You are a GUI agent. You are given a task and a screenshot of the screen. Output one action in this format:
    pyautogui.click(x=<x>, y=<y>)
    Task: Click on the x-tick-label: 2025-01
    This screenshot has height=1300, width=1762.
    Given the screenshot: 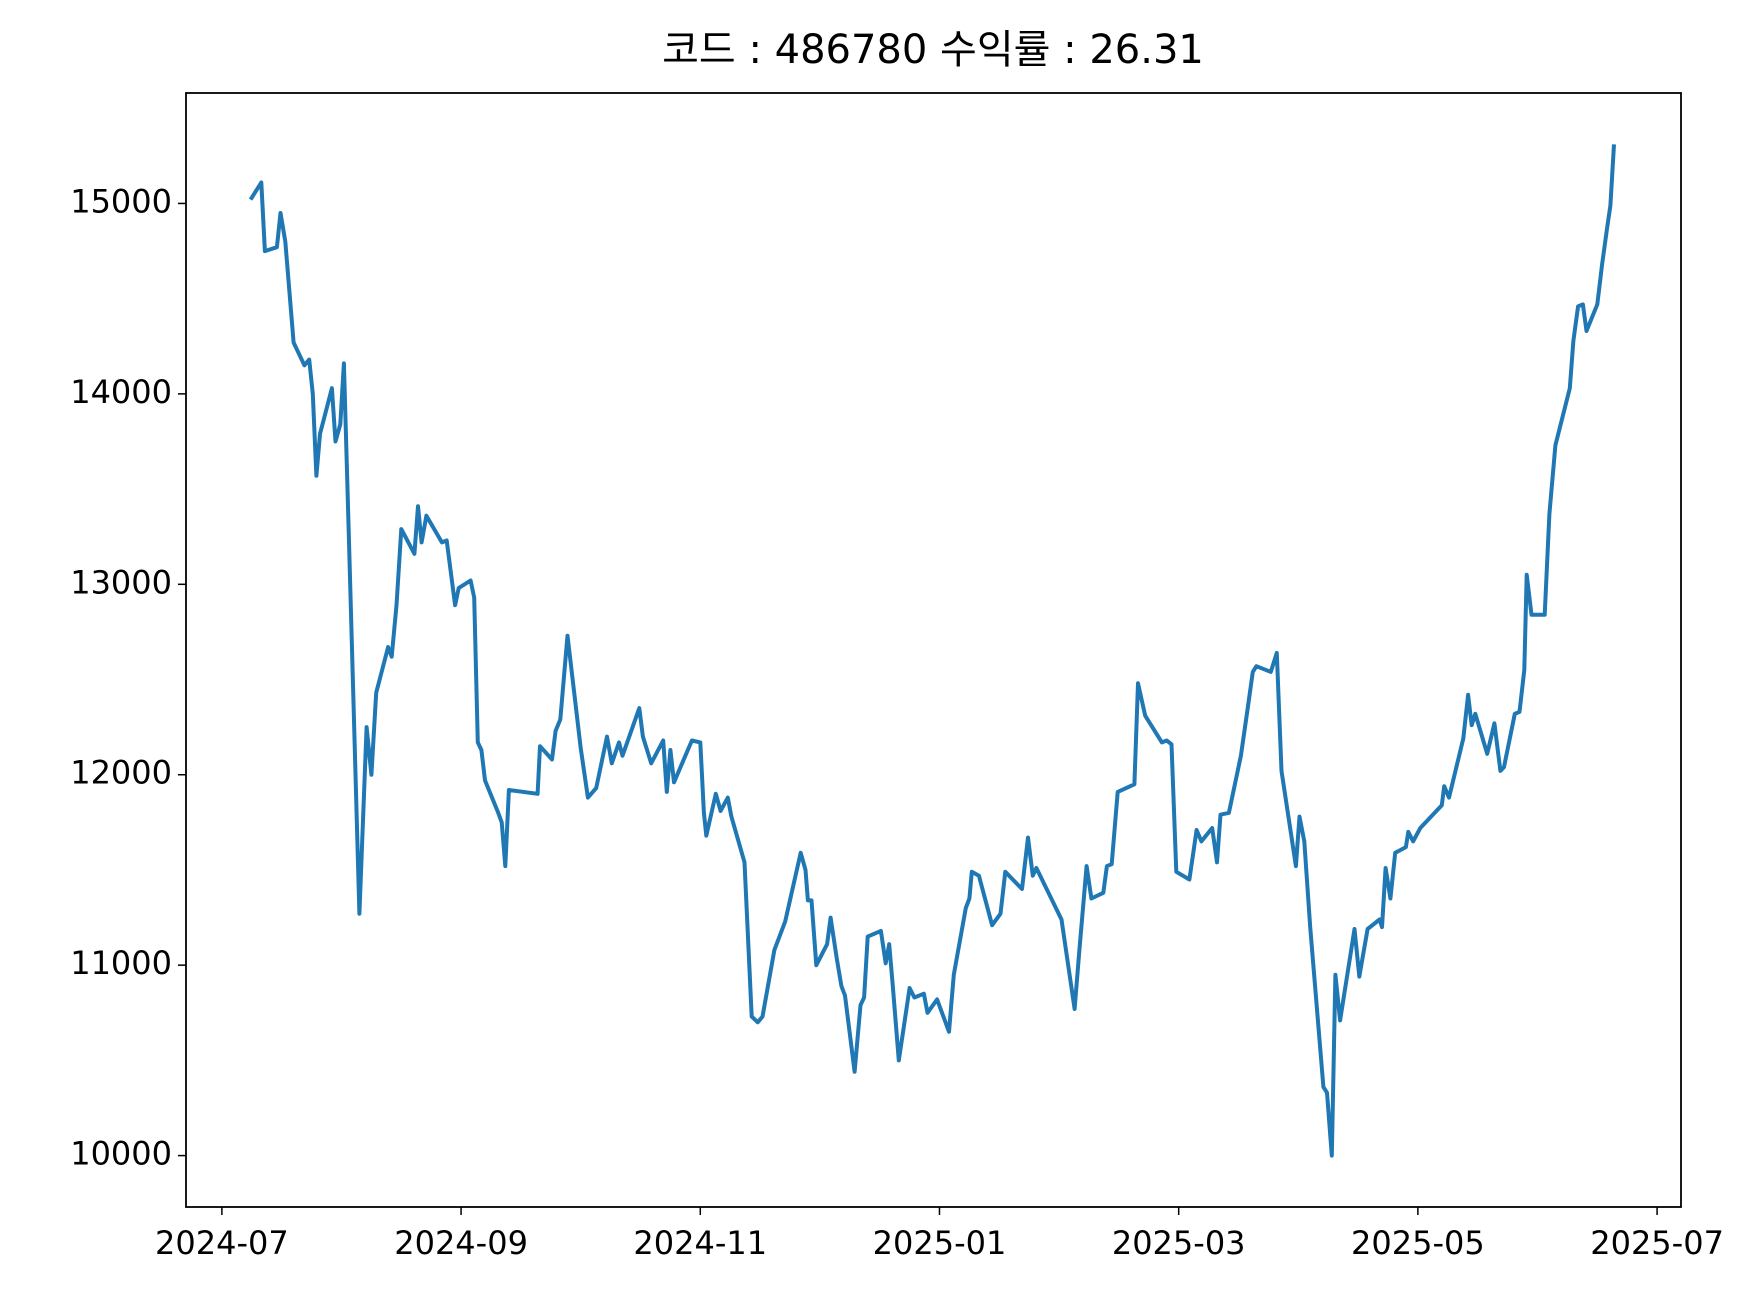 What is the action you would take?
    pyautogui.click(x=940, y=1243)
    